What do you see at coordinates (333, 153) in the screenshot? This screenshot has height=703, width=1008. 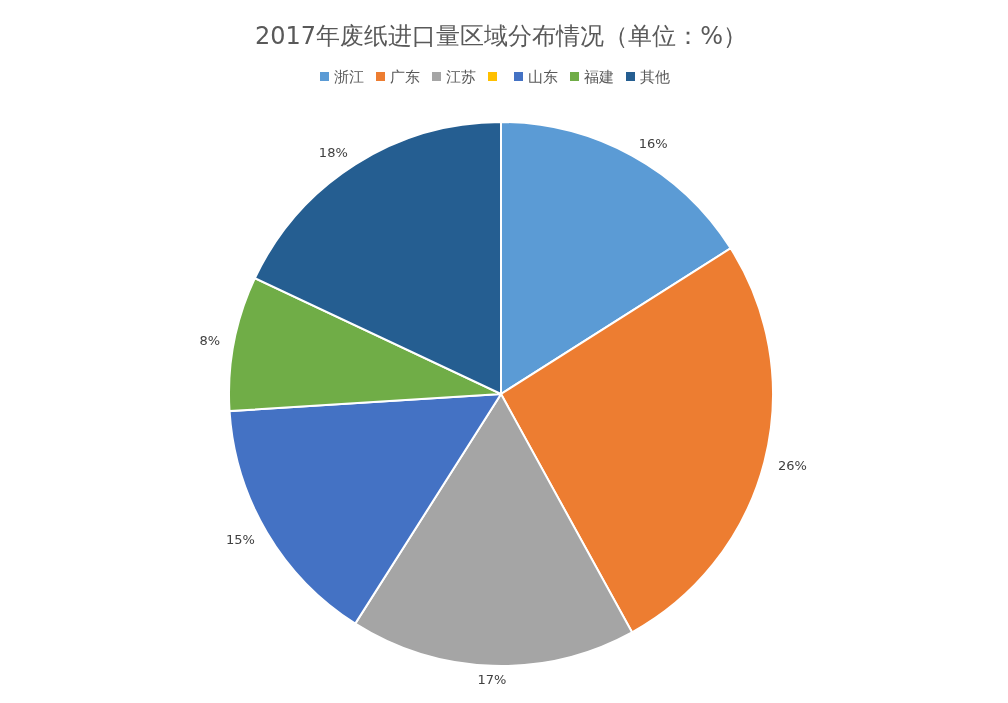 I see `data-label: 18%` at bounding box center [333, 153].